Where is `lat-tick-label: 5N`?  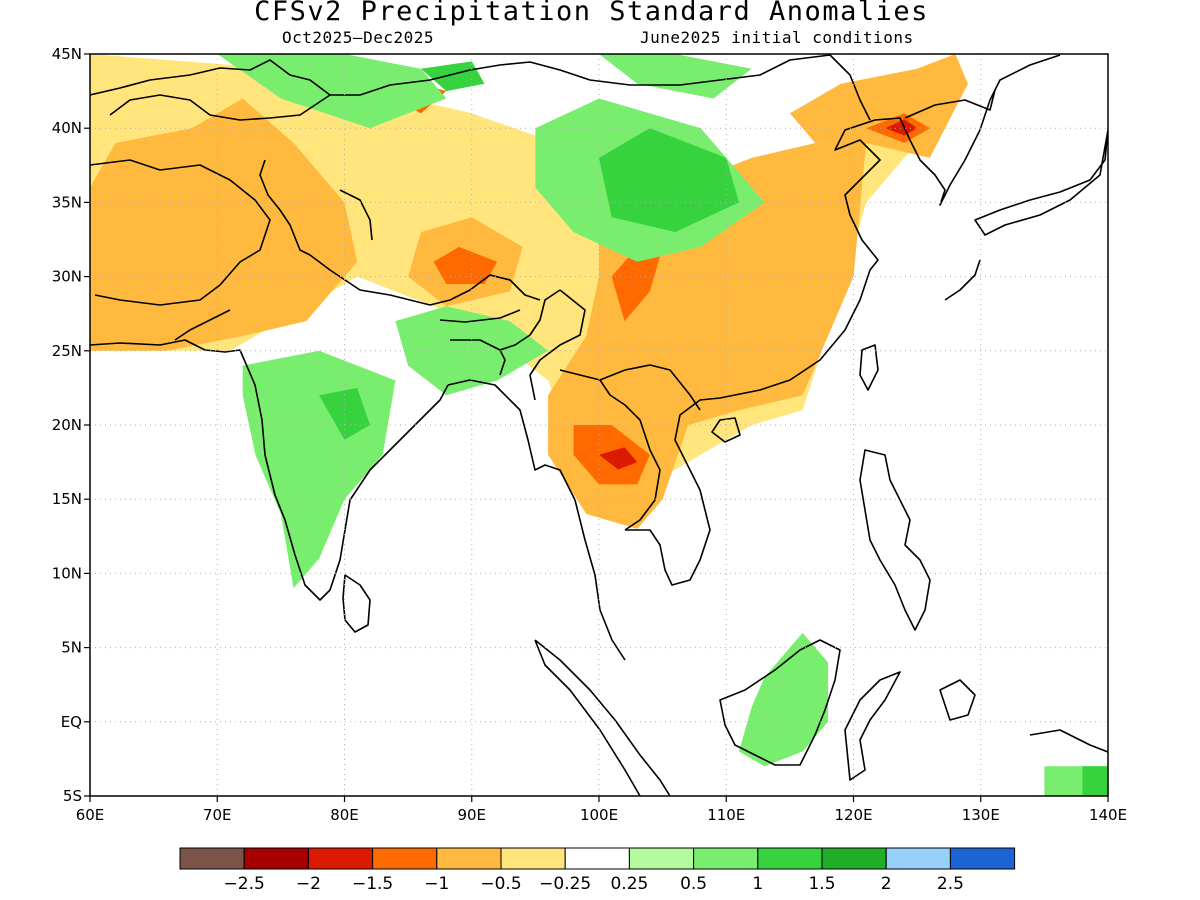 lat-tick-label: 5N is located at coordinates (71, 648).